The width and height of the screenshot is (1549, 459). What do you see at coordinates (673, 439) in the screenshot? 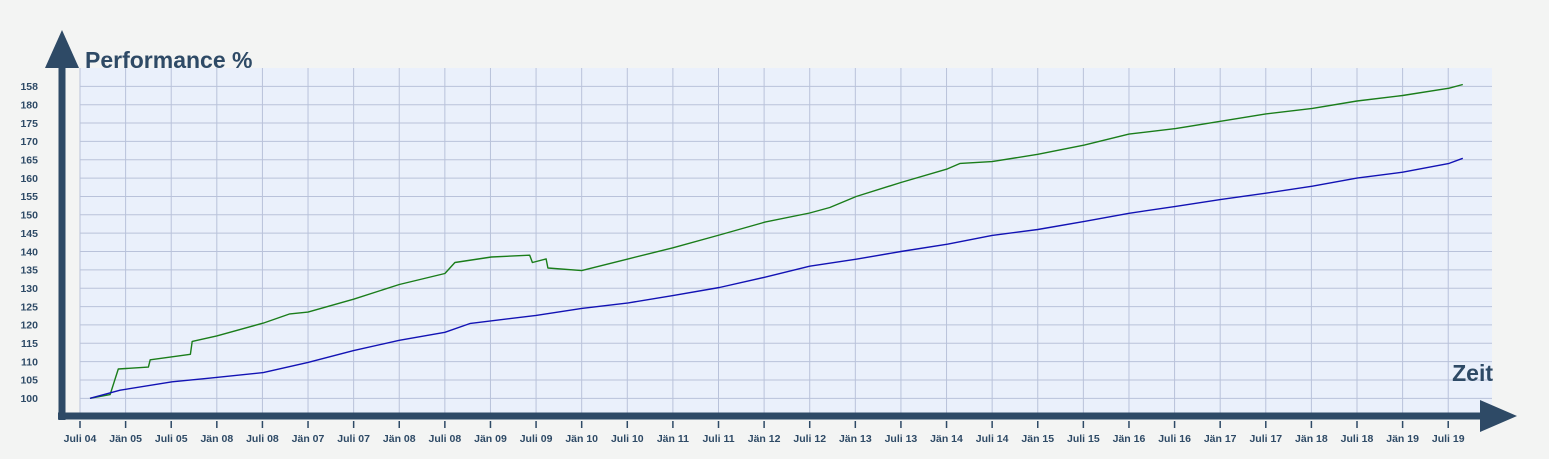
I see `x-tick-label: Jän 11` at bounding box center [673, 439].